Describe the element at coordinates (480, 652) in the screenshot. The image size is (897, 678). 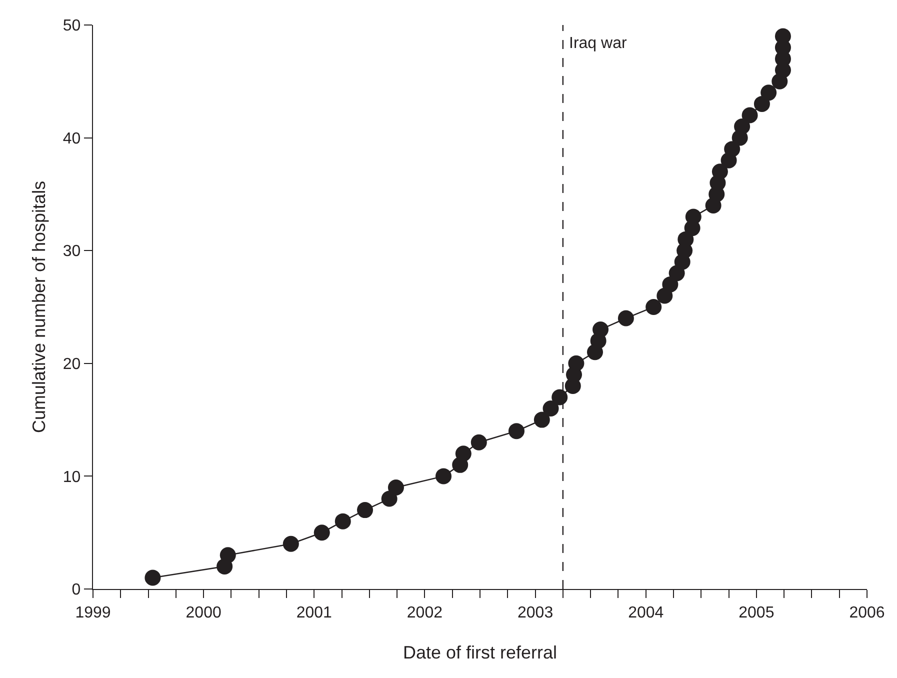
I see `x-axis-title: Date of first referral` at that location.